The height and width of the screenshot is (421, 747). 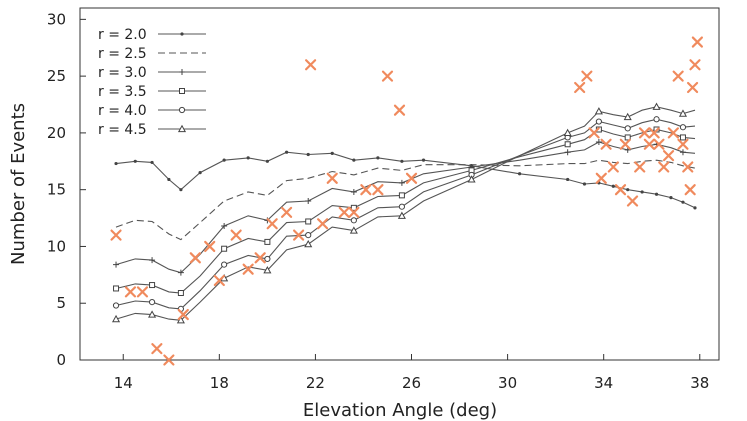 I want to click on legend-label: r = 4.5, so click(x=122, y=130).